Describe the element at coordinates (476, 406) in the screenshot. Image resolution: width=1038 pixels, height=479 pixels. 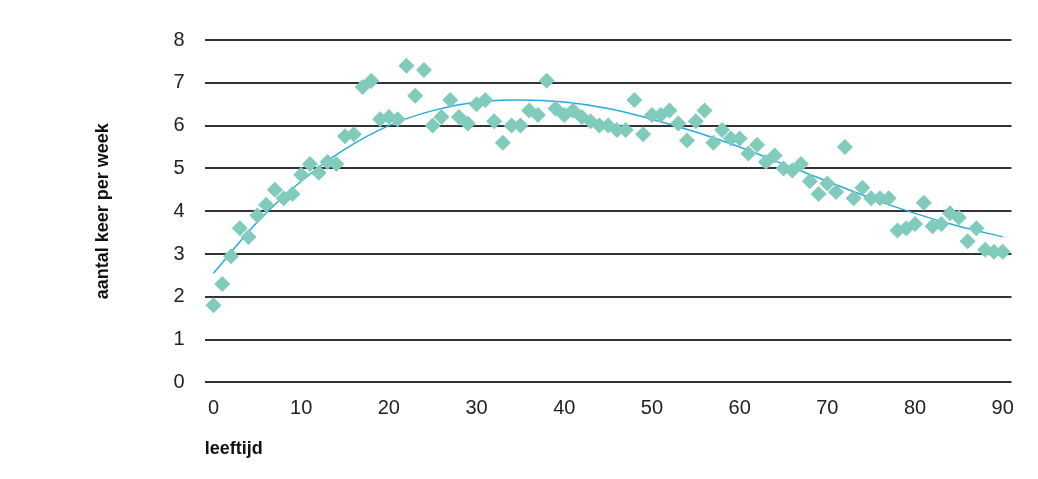
I see `x-tick-label: 30` at that location.